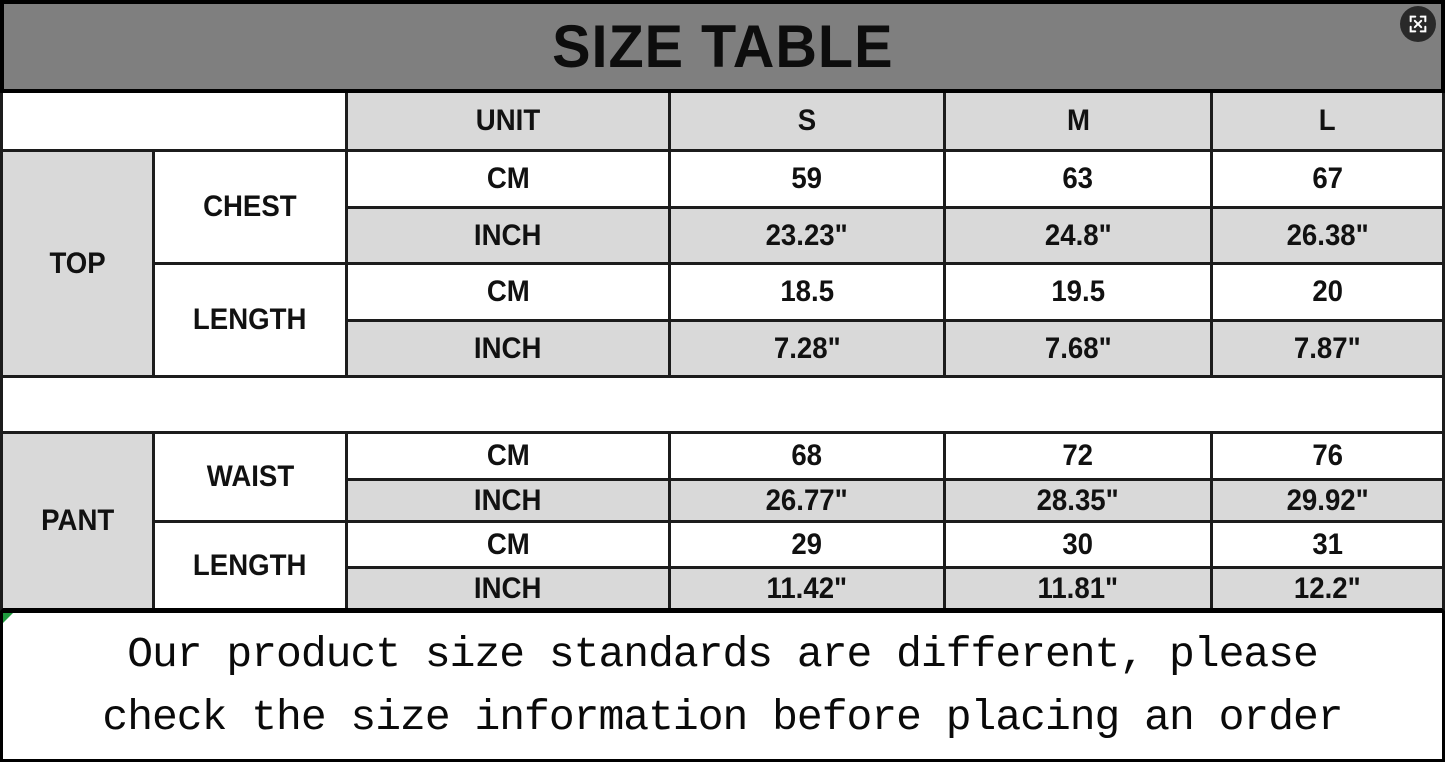 The width and height of the screenshot is (1445, 762). I want to click on value-pant-length-cm-l: 31, so click(1327, 544).